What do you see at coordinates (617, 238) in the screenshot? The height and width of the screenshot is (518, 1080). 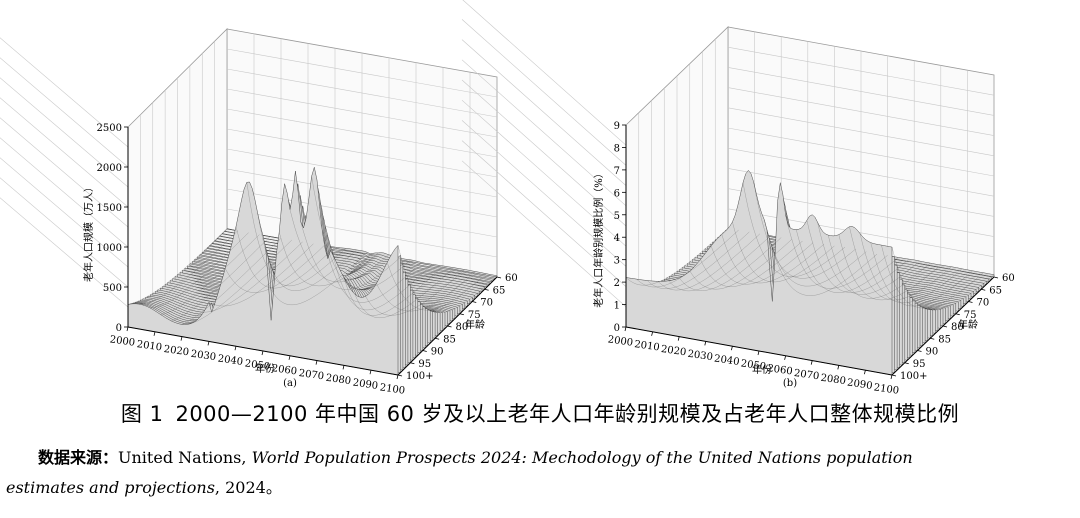 I see `z-tick-label: 4` at bounding box center [617, 238].